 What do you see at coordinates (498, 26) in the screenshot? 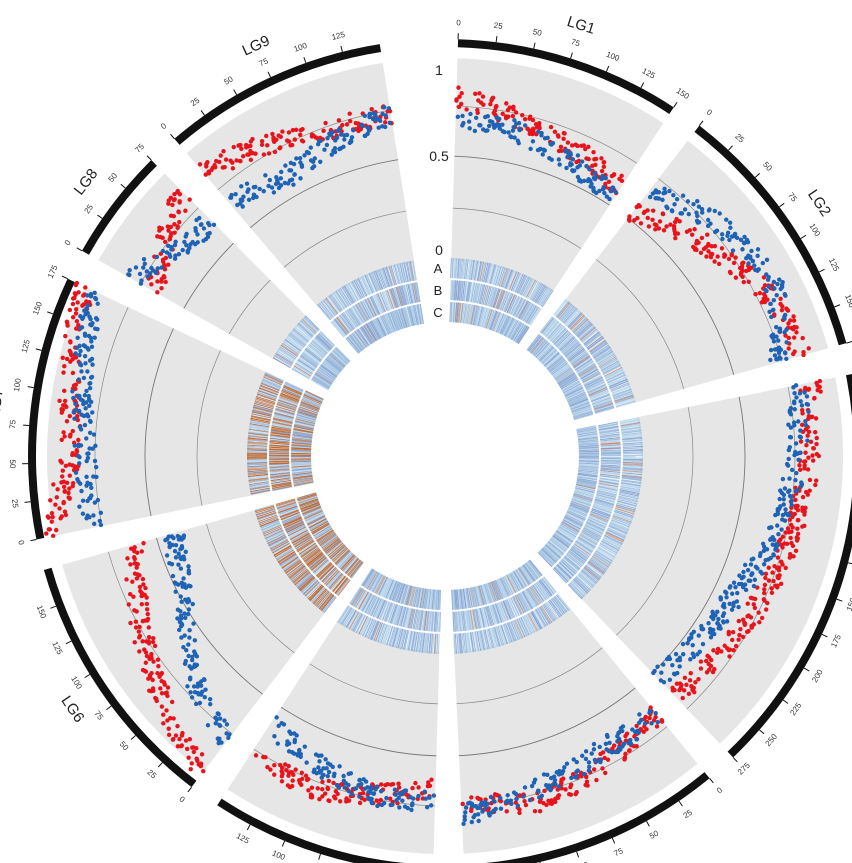
I see `tick-label: 25` at bounding box center [498, 26].